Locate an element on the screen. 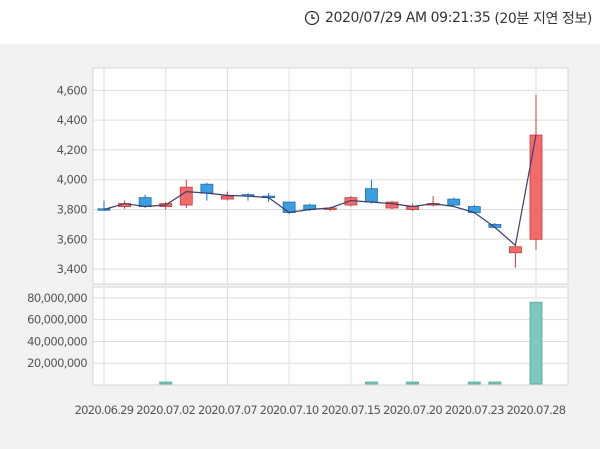 The image size is (600, 449). price-tick-label: 4,400 is located at coordinates (72, 120).